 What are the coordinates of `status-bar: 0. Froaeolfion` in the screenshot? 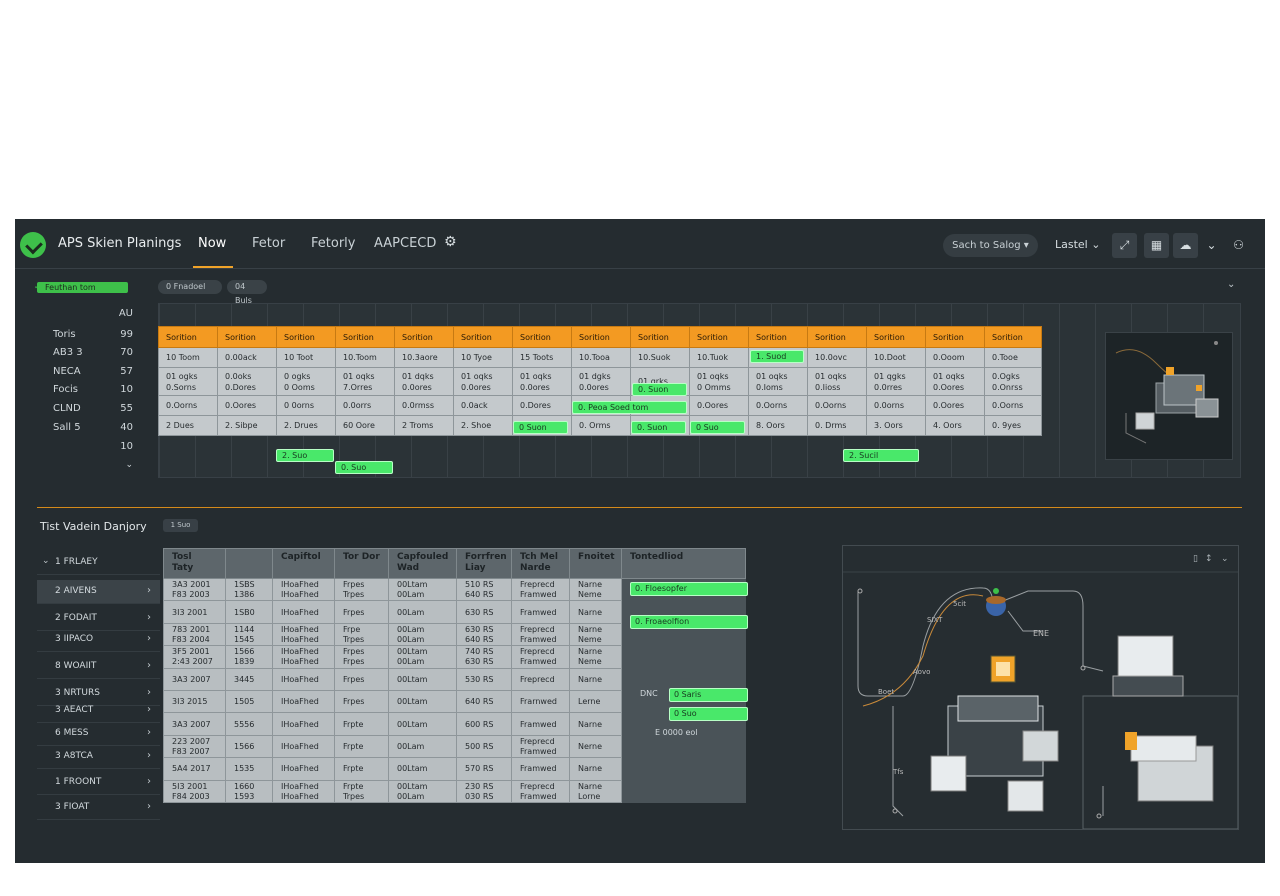 It's located at (689, 622).